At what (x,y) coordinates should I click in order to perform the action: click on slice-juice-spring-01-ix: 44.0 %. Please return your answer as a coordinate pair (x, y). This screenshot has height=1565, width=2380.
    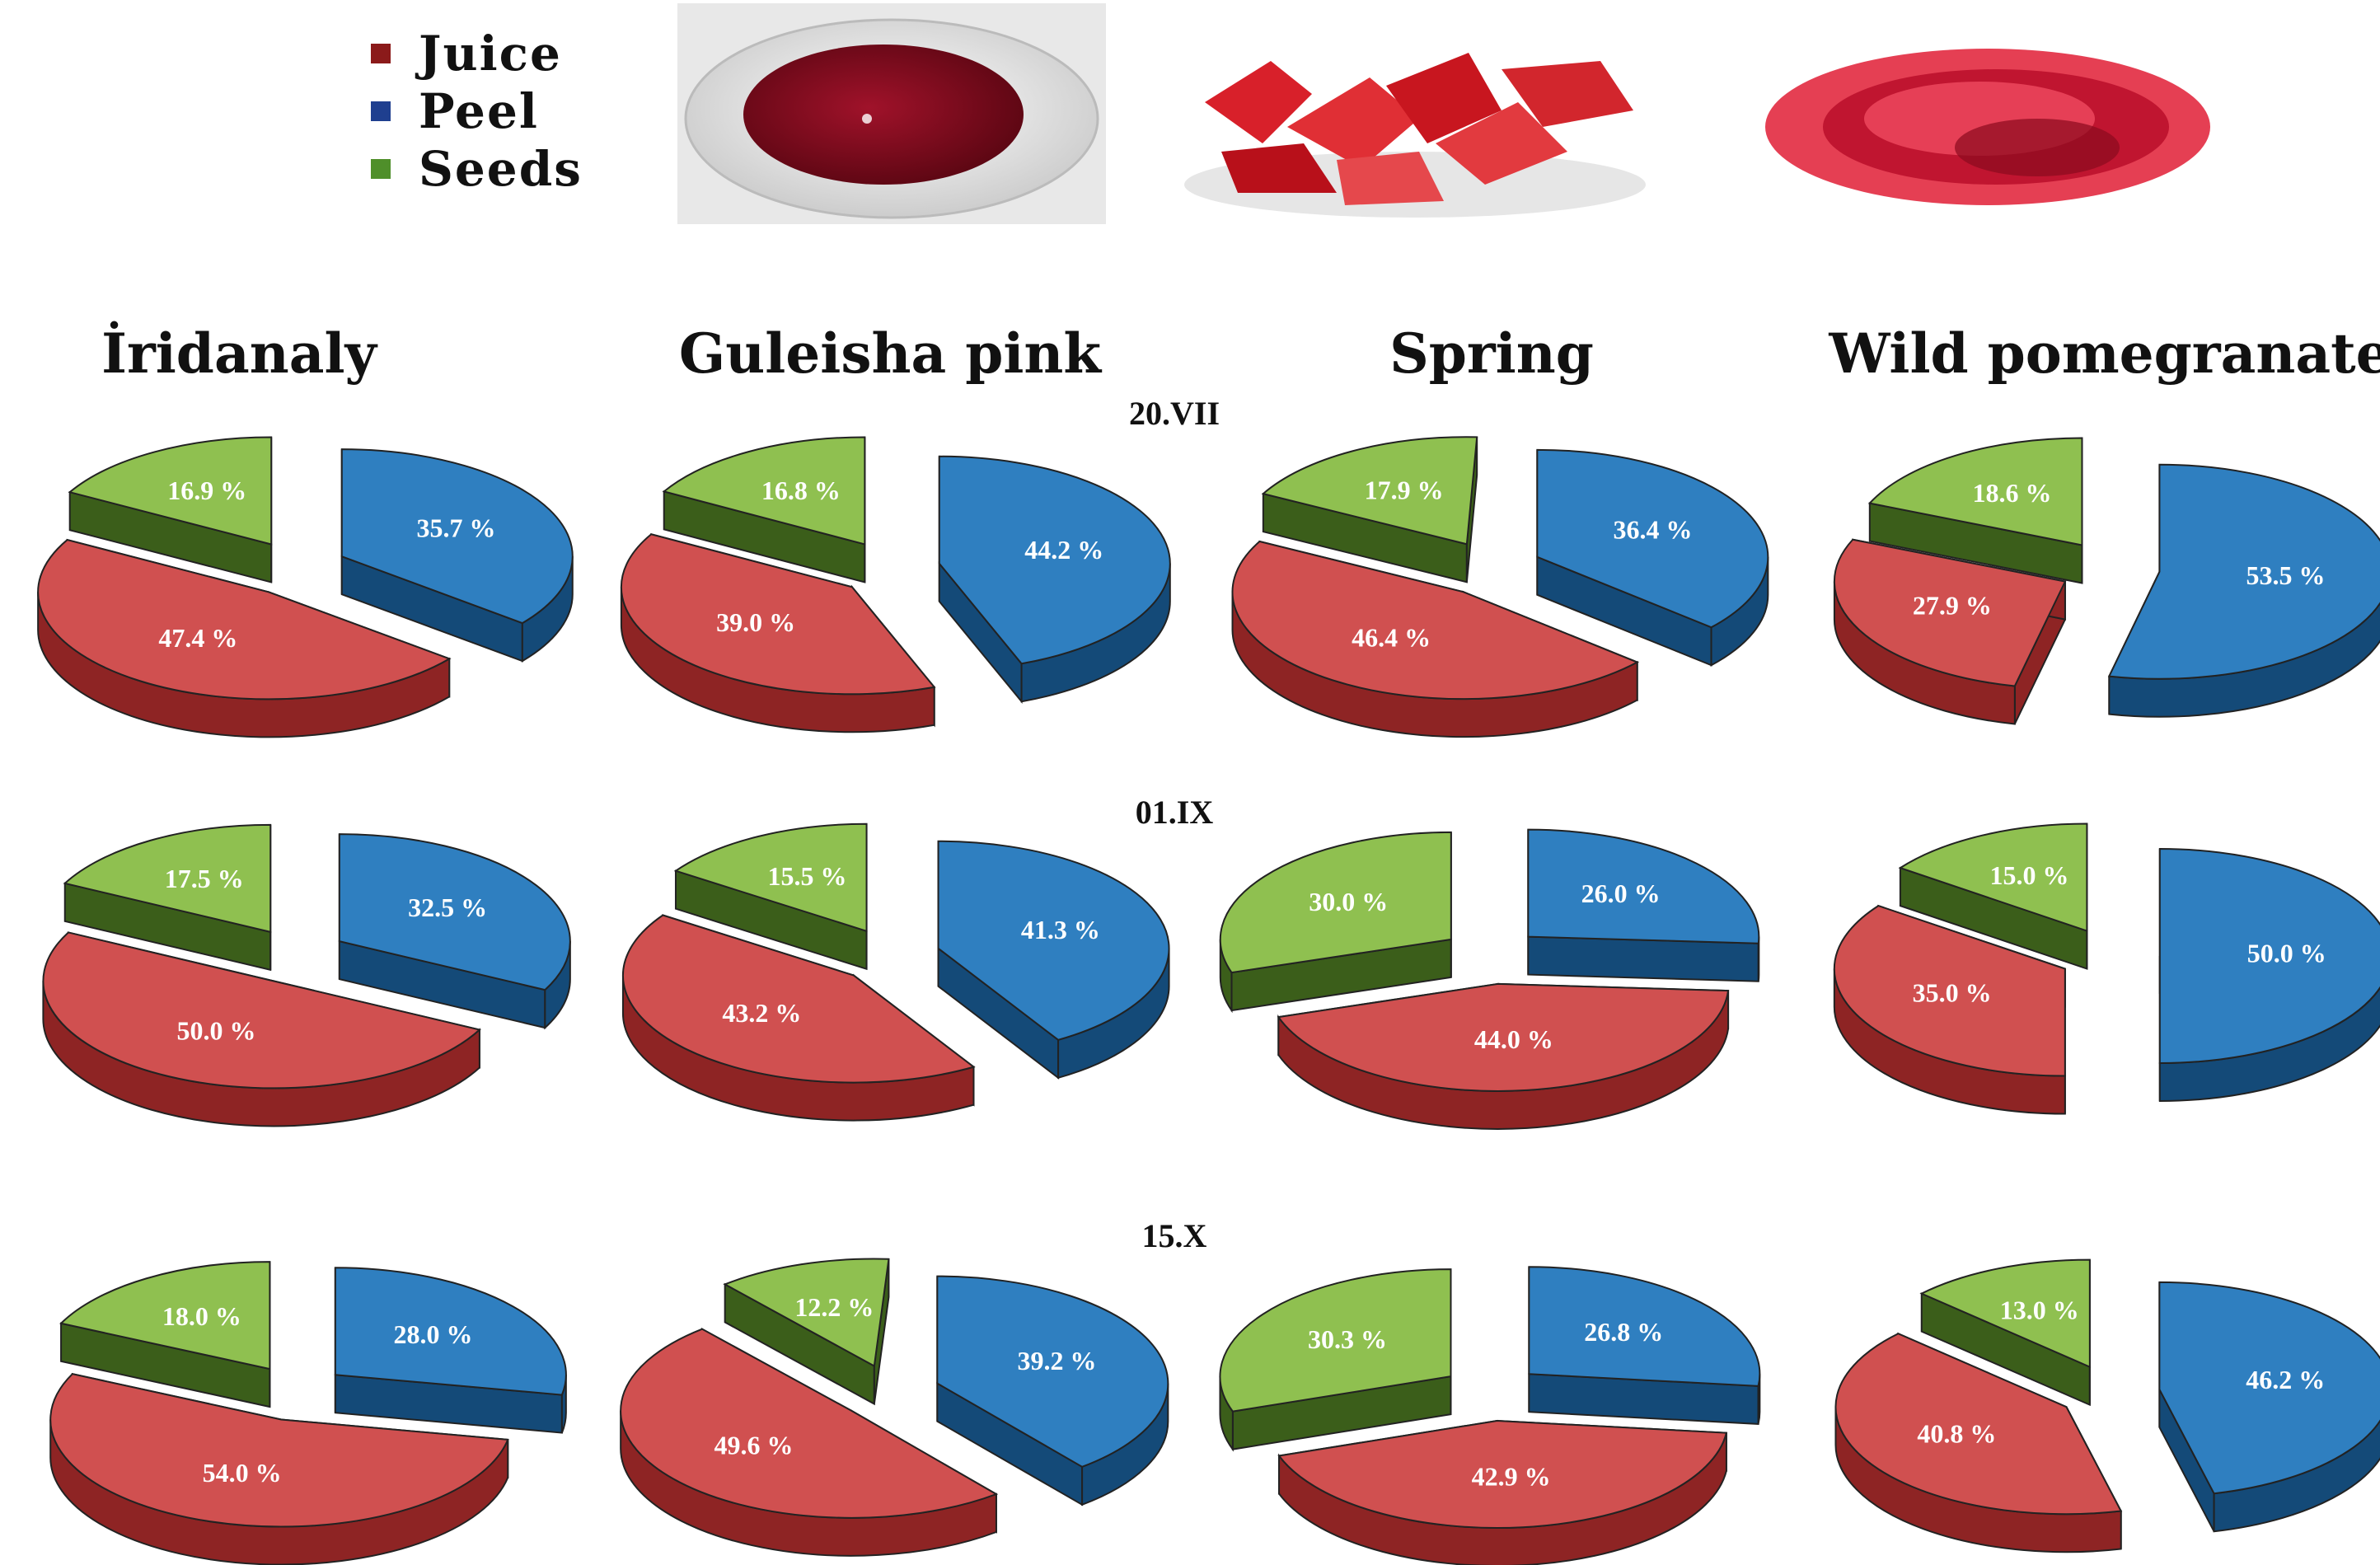
    Looking at the image, I should click on (1503, 1056).